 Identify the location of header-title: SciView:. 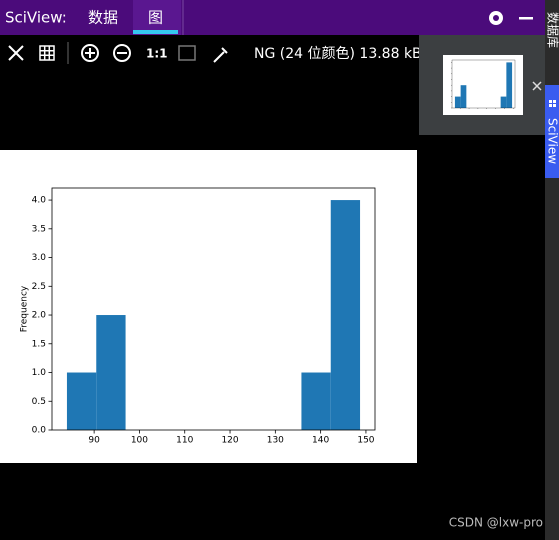
(36, 18).